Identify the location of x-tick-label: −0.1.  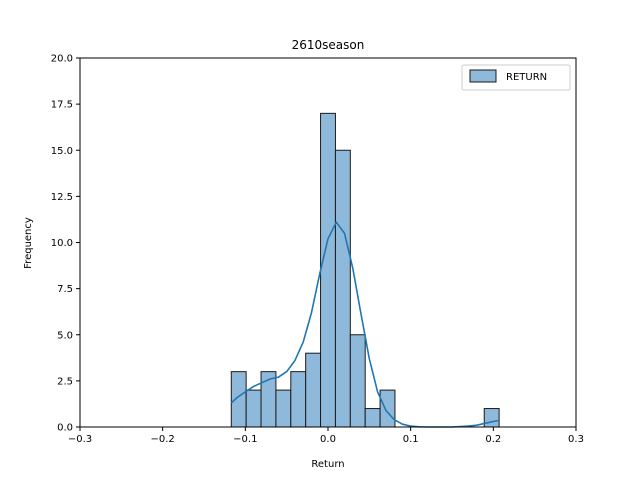
(245, 439).